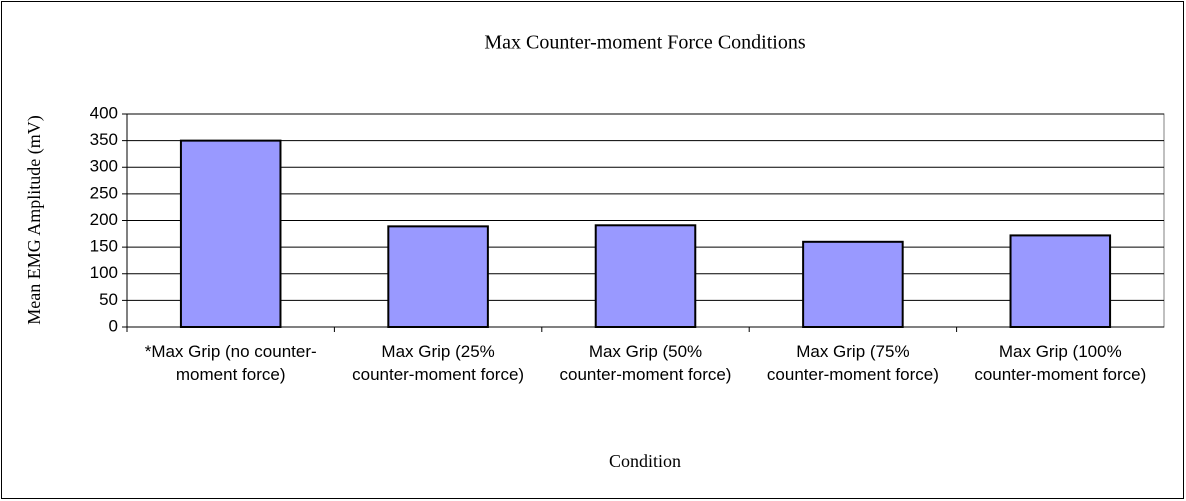  What do you see at coordinates (645, 461) in the screenshot?
I see `x-axis-label: Condition` at bounding box center [645, 461].